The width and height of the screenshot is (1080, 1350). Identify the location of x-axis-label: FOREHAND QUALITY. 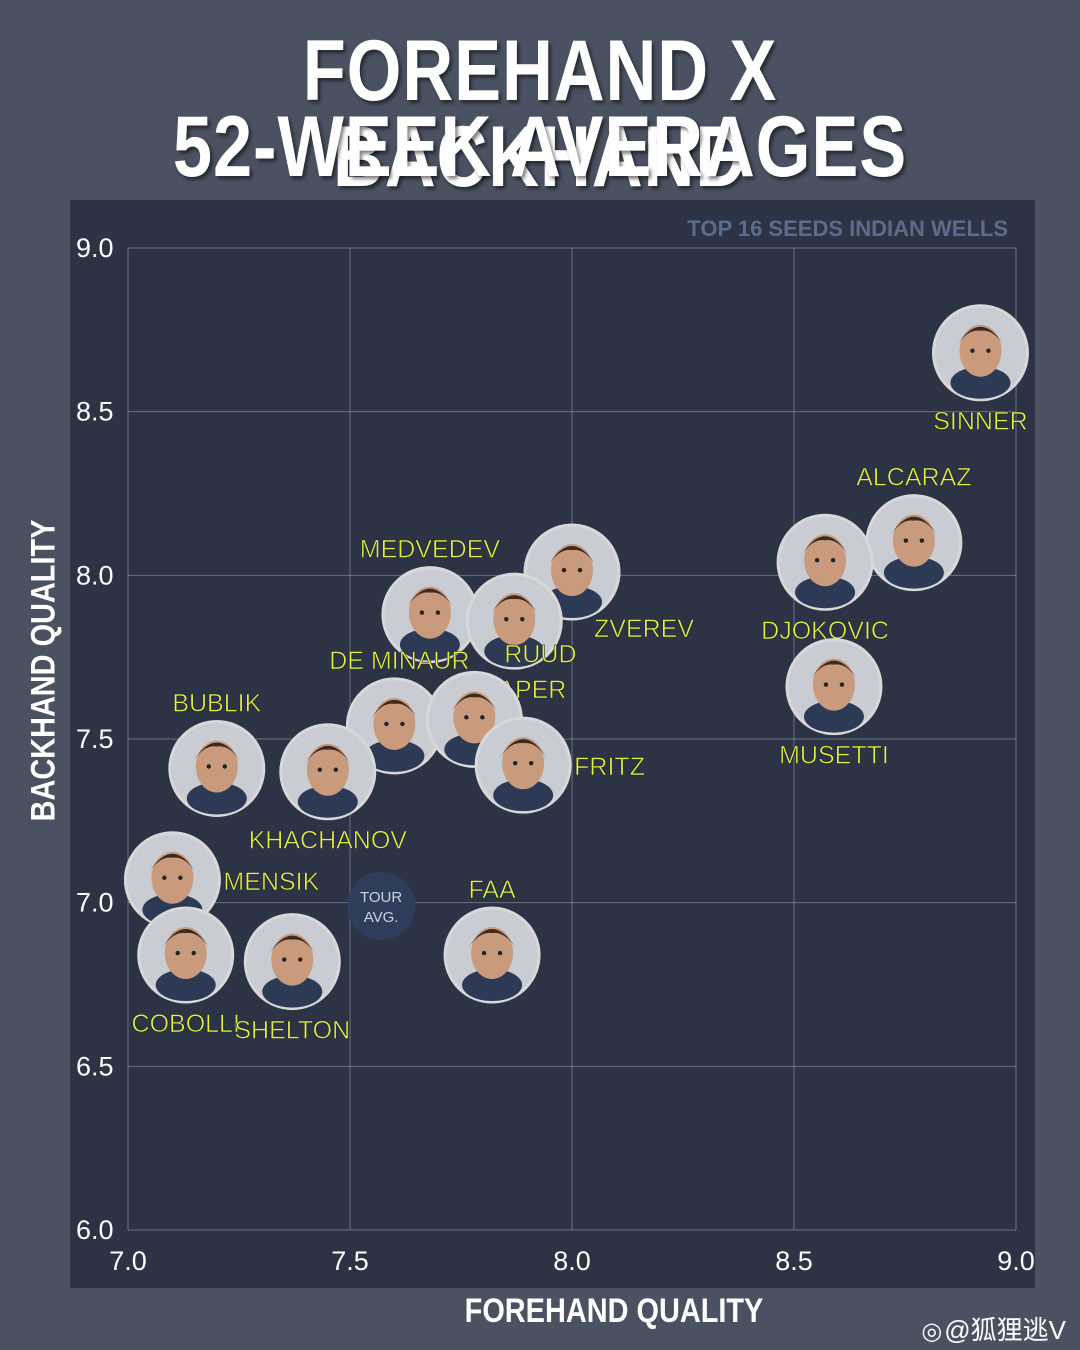
(614, 1311).